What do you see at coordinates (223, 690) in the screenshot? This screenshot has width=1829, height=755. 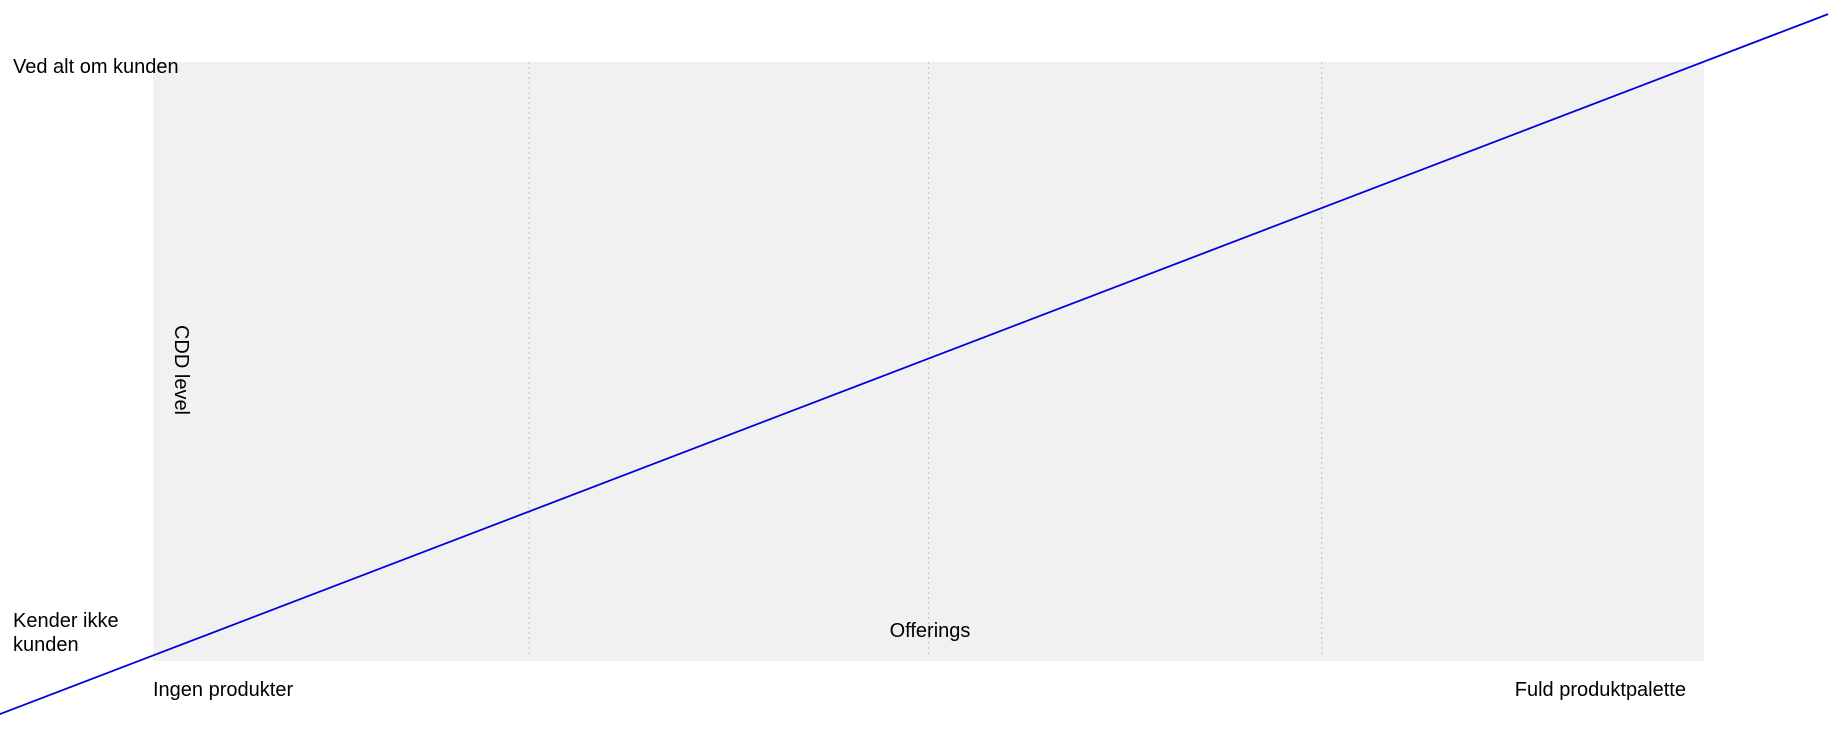 I see `x-tick-label-left: Ingen produkter` at bounding box center [223, 690].